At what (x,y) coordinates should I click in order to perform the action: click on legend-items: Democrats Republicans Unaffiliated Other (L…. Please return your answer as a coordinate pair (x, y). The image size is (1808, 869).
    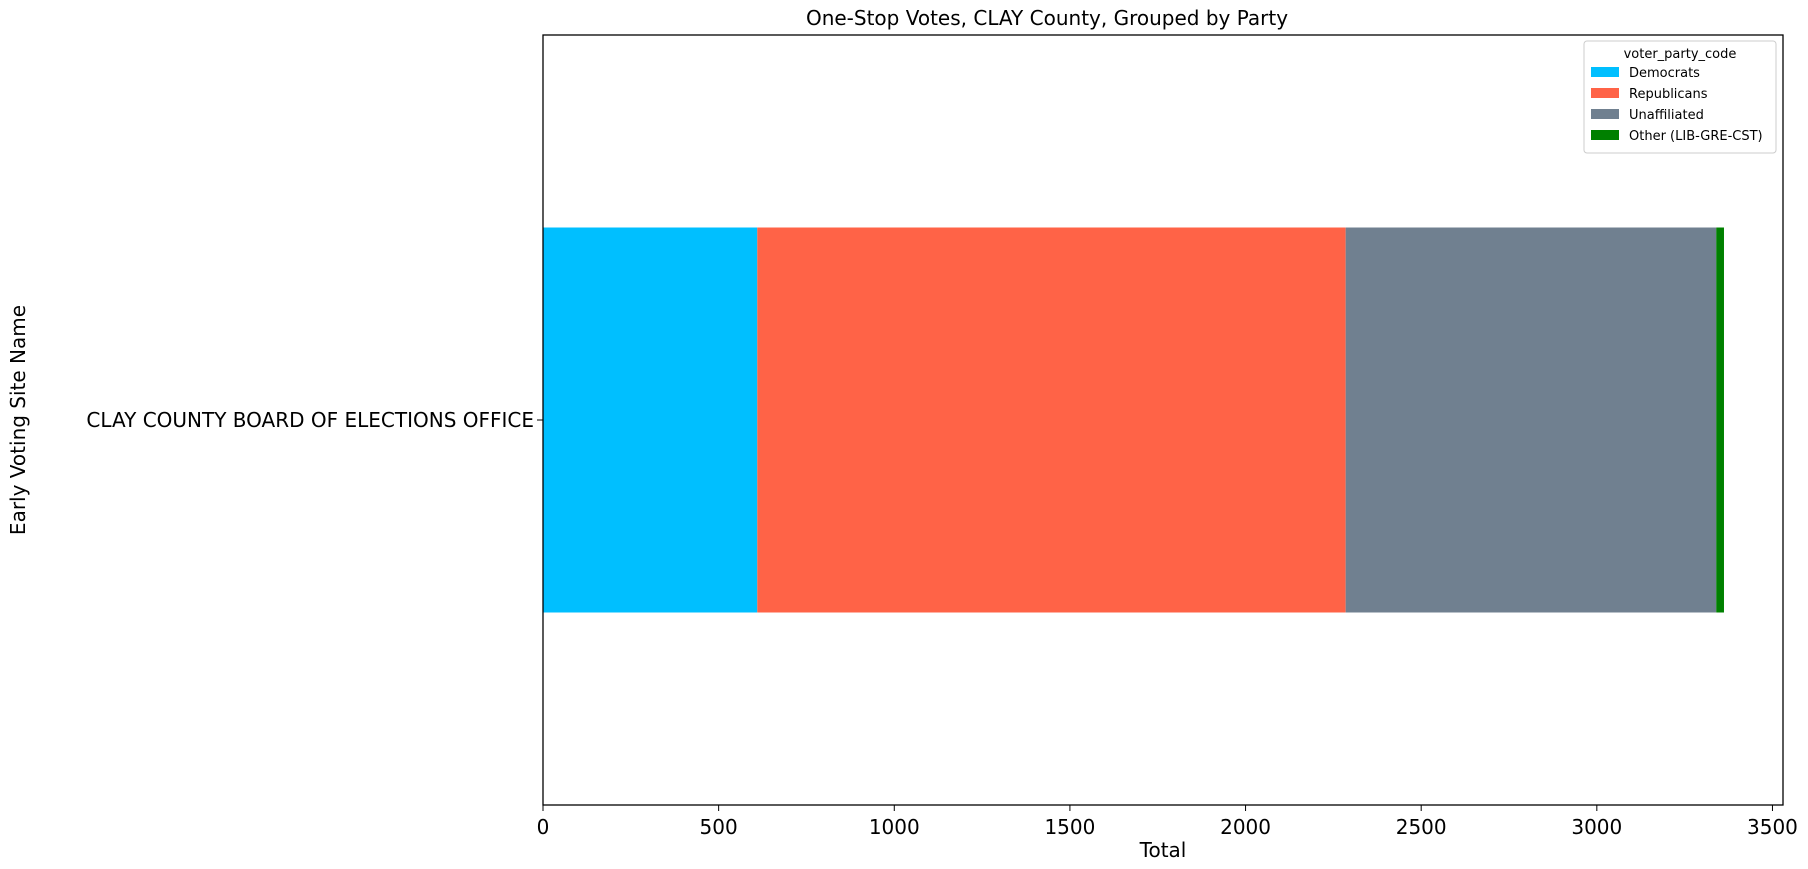
    Looking at the image, I should click on (1677, 105).